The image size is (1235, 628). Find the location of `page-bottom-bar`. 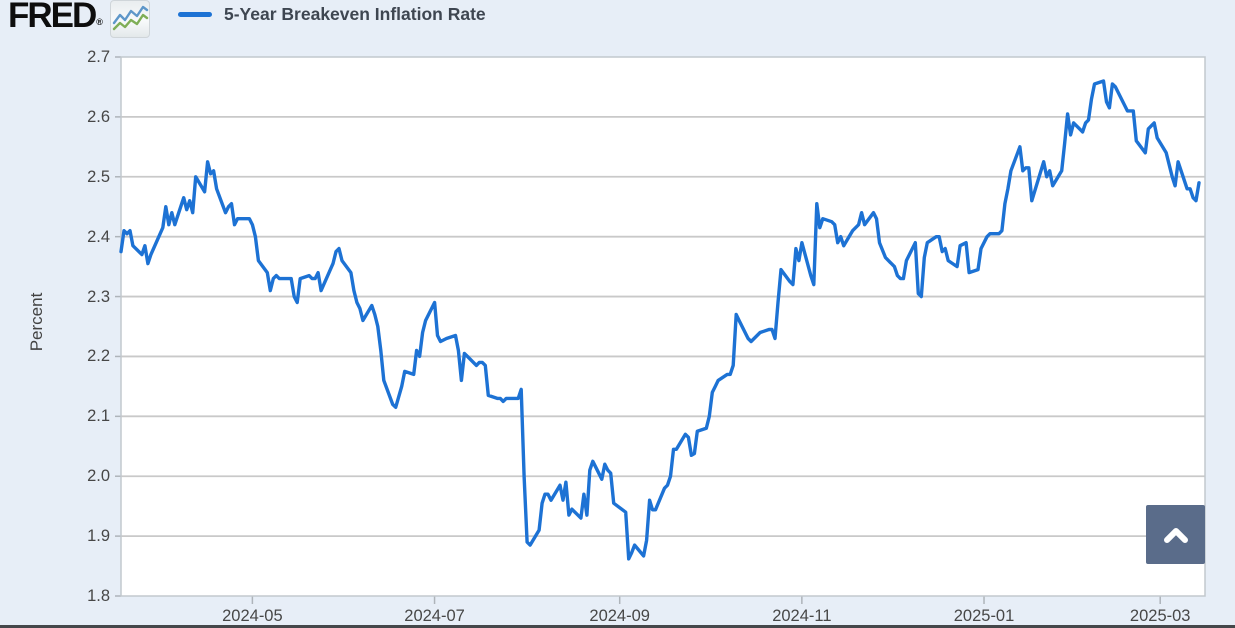

page-bottom-bar is located at coordinates (617, 626).